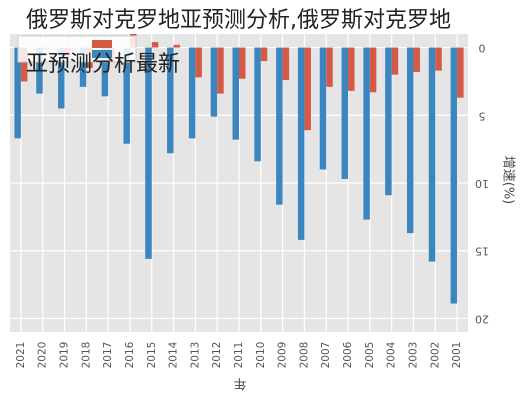 Image resolution: width=523 pixels, height=404 pixels. I want to click on x-tick-label: 2002, so click(435, 355).